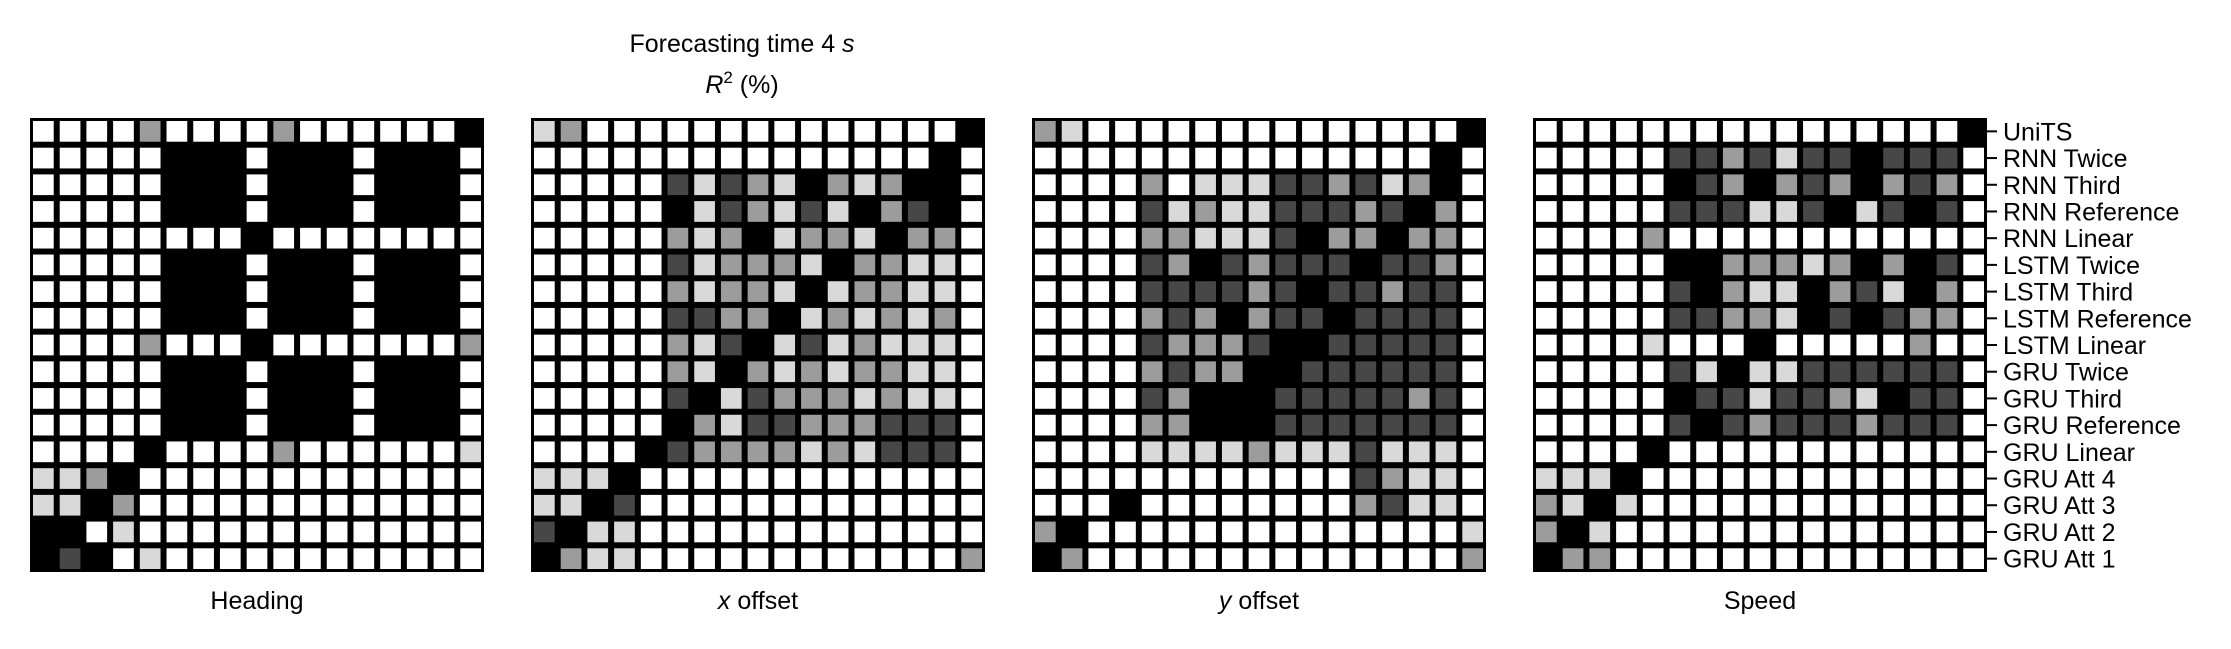  I want to click on y-tick-label: LSTM Third, so click(2068, 293).